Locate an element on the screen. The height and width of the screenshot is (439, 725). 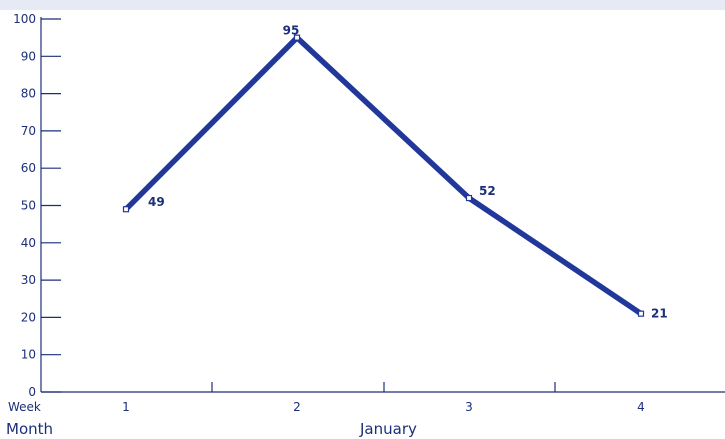
y-tick-label: 80 is located at coordinates (28, 94).